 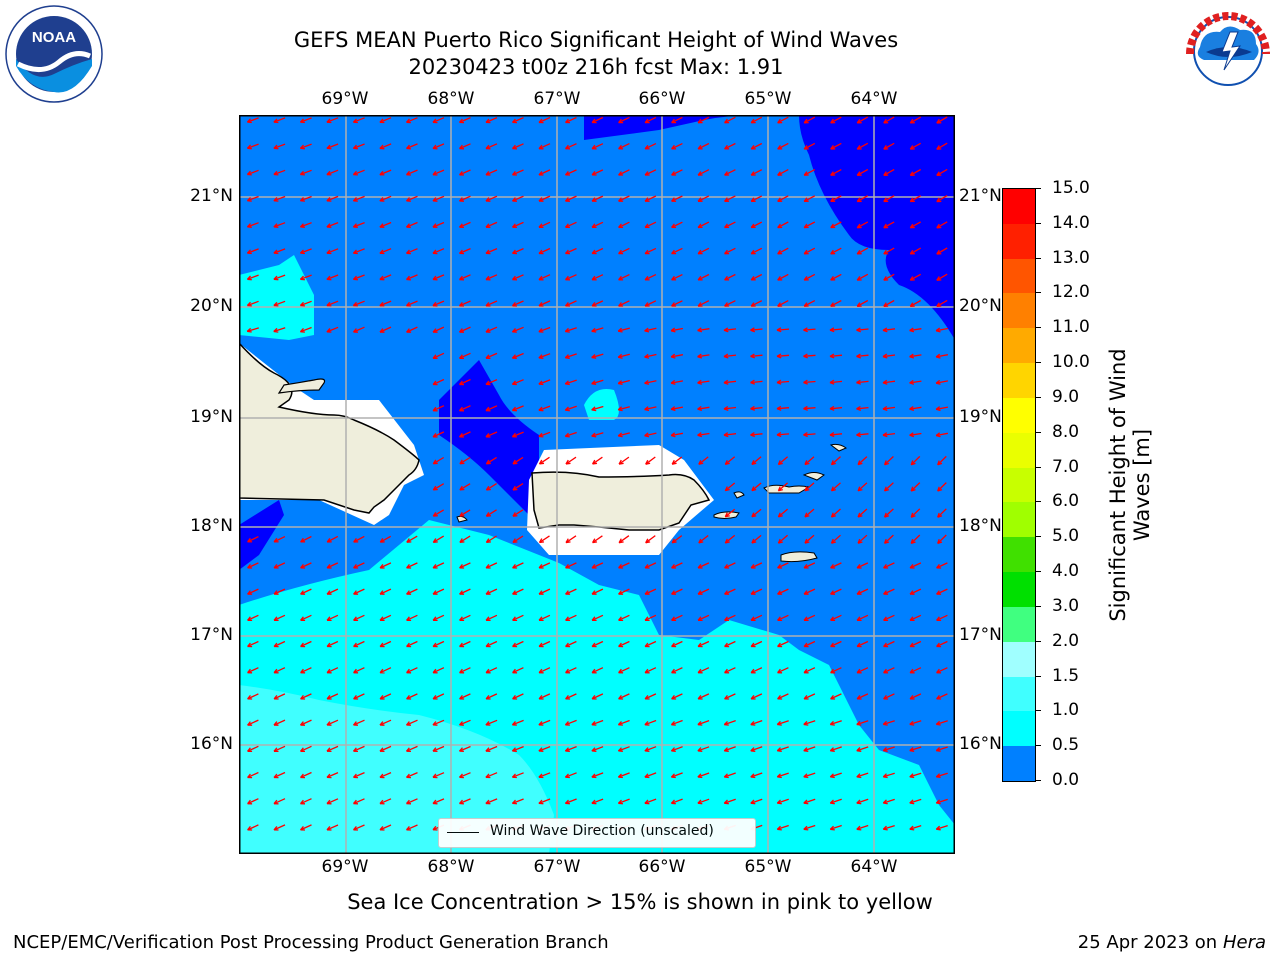 What do you see at coordinates (768, 867) in the screenshot?
I see `lon-label-bottom: 65°W` at bounding box center [768, 867].